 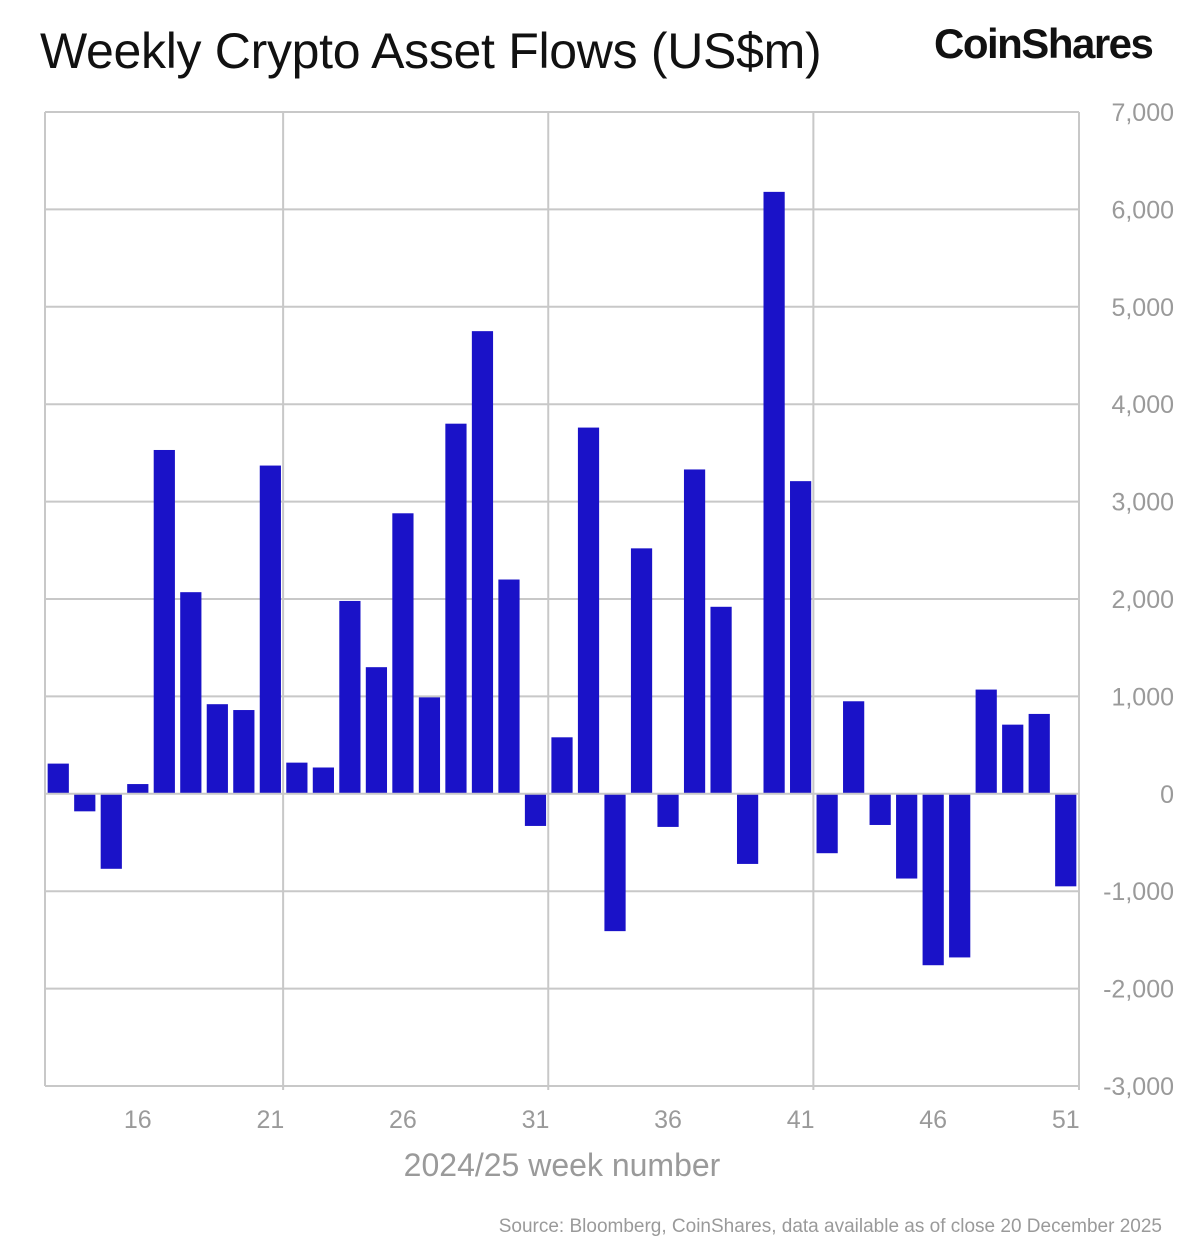 I want to click on x-axis-label: 2024/25 week number, so click(x=562, y=1165).